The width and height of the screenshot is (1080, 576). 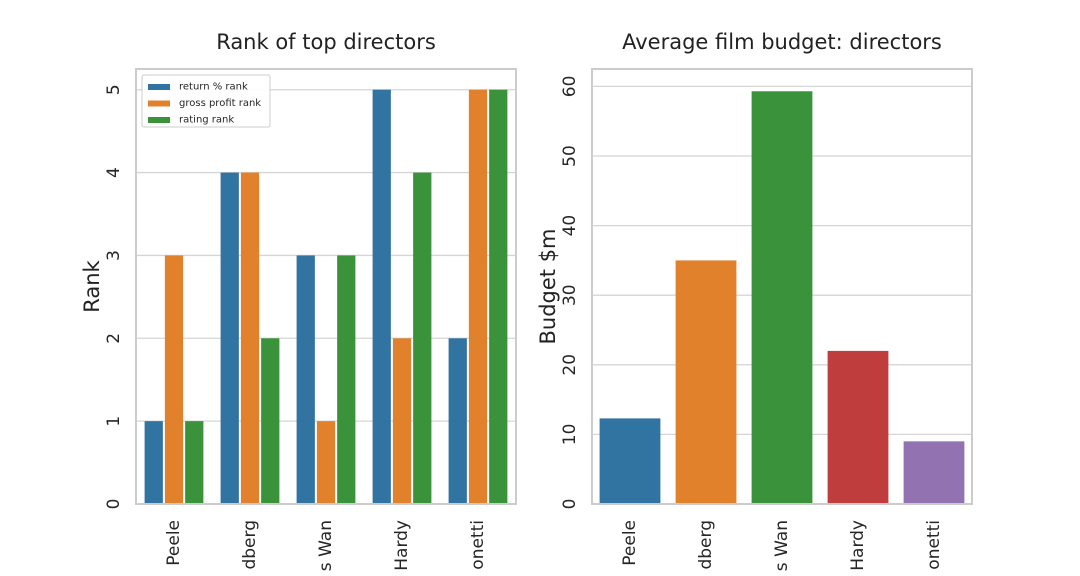 I want to click on budget-y-tick-label: 50, so click(x=570, y=156).